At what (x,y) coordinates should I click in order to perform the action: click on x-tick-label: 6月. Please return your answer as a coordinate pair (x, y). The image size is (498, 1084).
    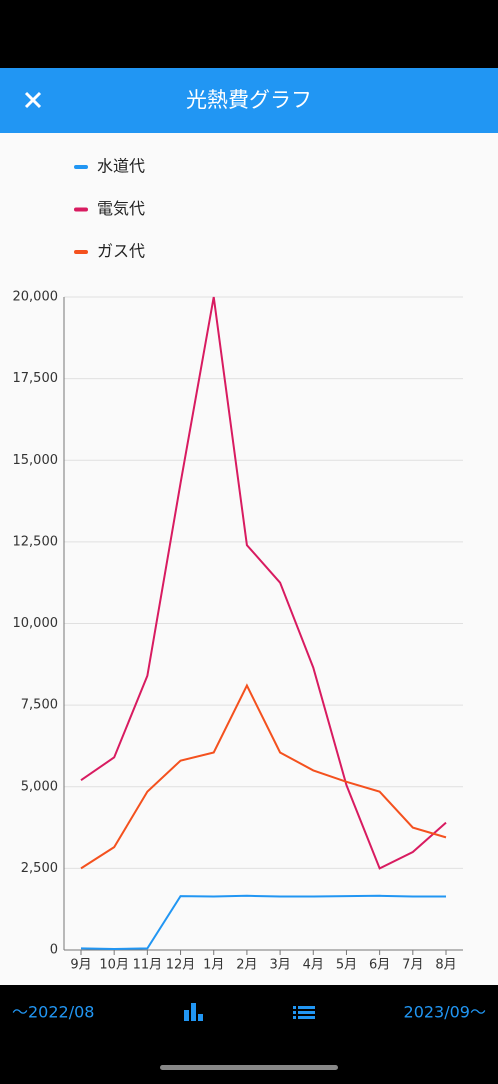
    Looking at the image, I should click on (379, 965).